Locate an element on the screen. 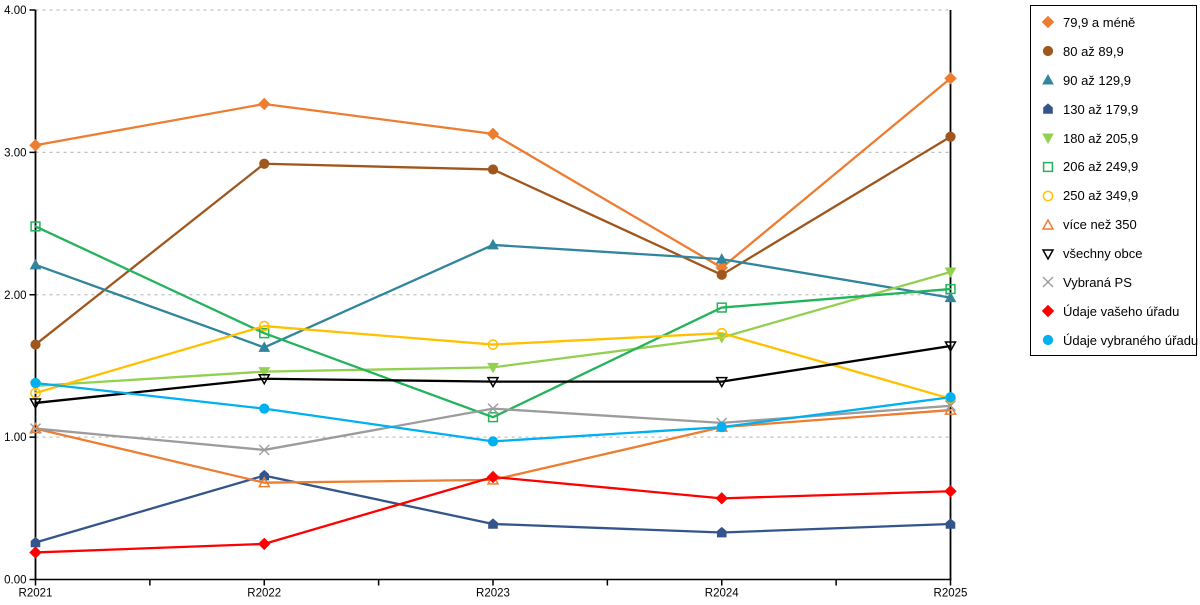 This screenshot has width=1200, height=605. legend-label: 206 až 249,9 is located at coordinates (1101, 167).